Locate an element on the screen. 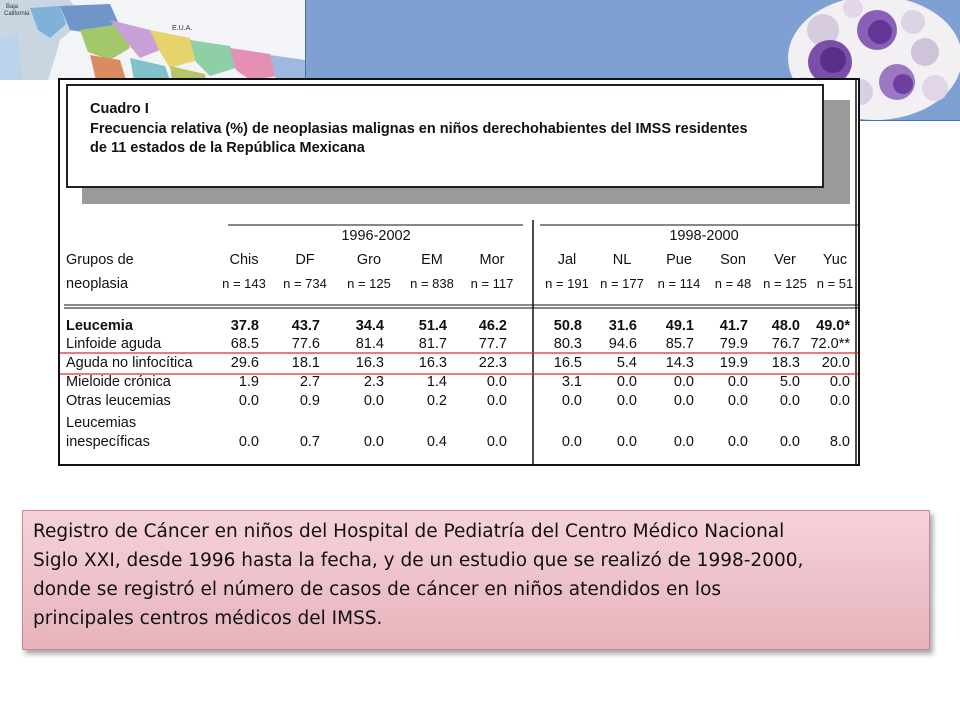 The width and height of the screenshot is (960, 720). map-label-state-2: California is located at coordinates (17, 14).